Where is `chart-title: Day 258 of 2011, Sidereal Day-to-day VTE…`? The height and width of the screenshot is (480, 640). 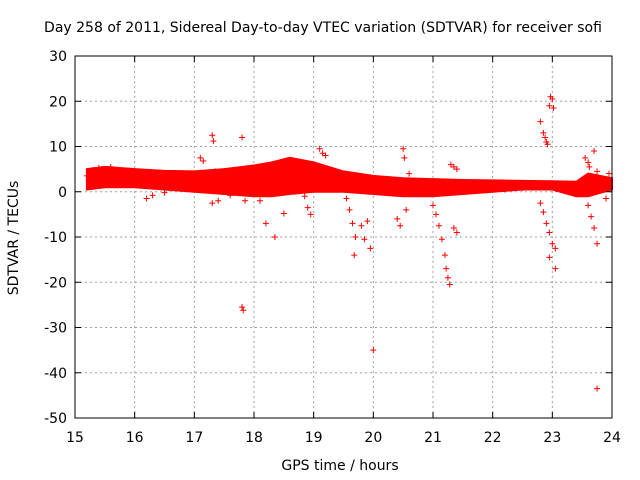 chart-title: Day 258 of 2011, Sidereal Day-to-day VTE… is located at coordinates (323, 28).